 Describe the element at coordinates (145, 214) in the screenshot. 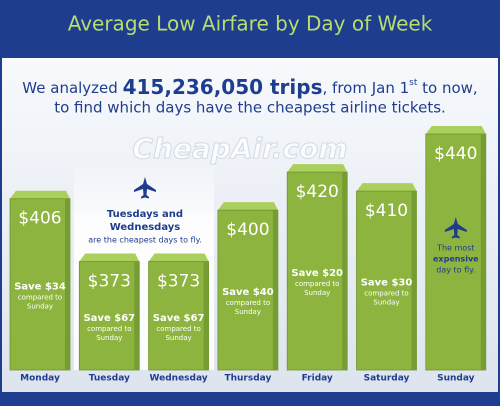

I see `cheapest-note: Tuesdays and` at that location.